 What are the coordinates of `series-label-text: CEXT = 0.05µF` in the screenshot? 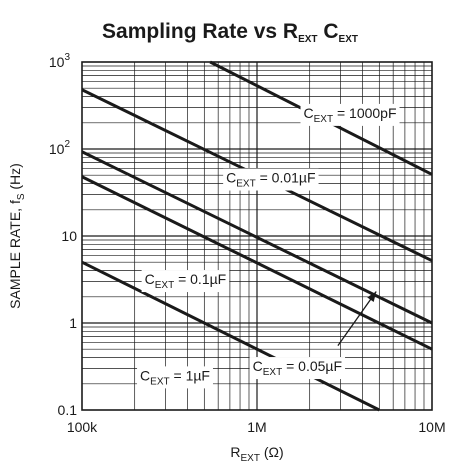 It's located at (297, 368).